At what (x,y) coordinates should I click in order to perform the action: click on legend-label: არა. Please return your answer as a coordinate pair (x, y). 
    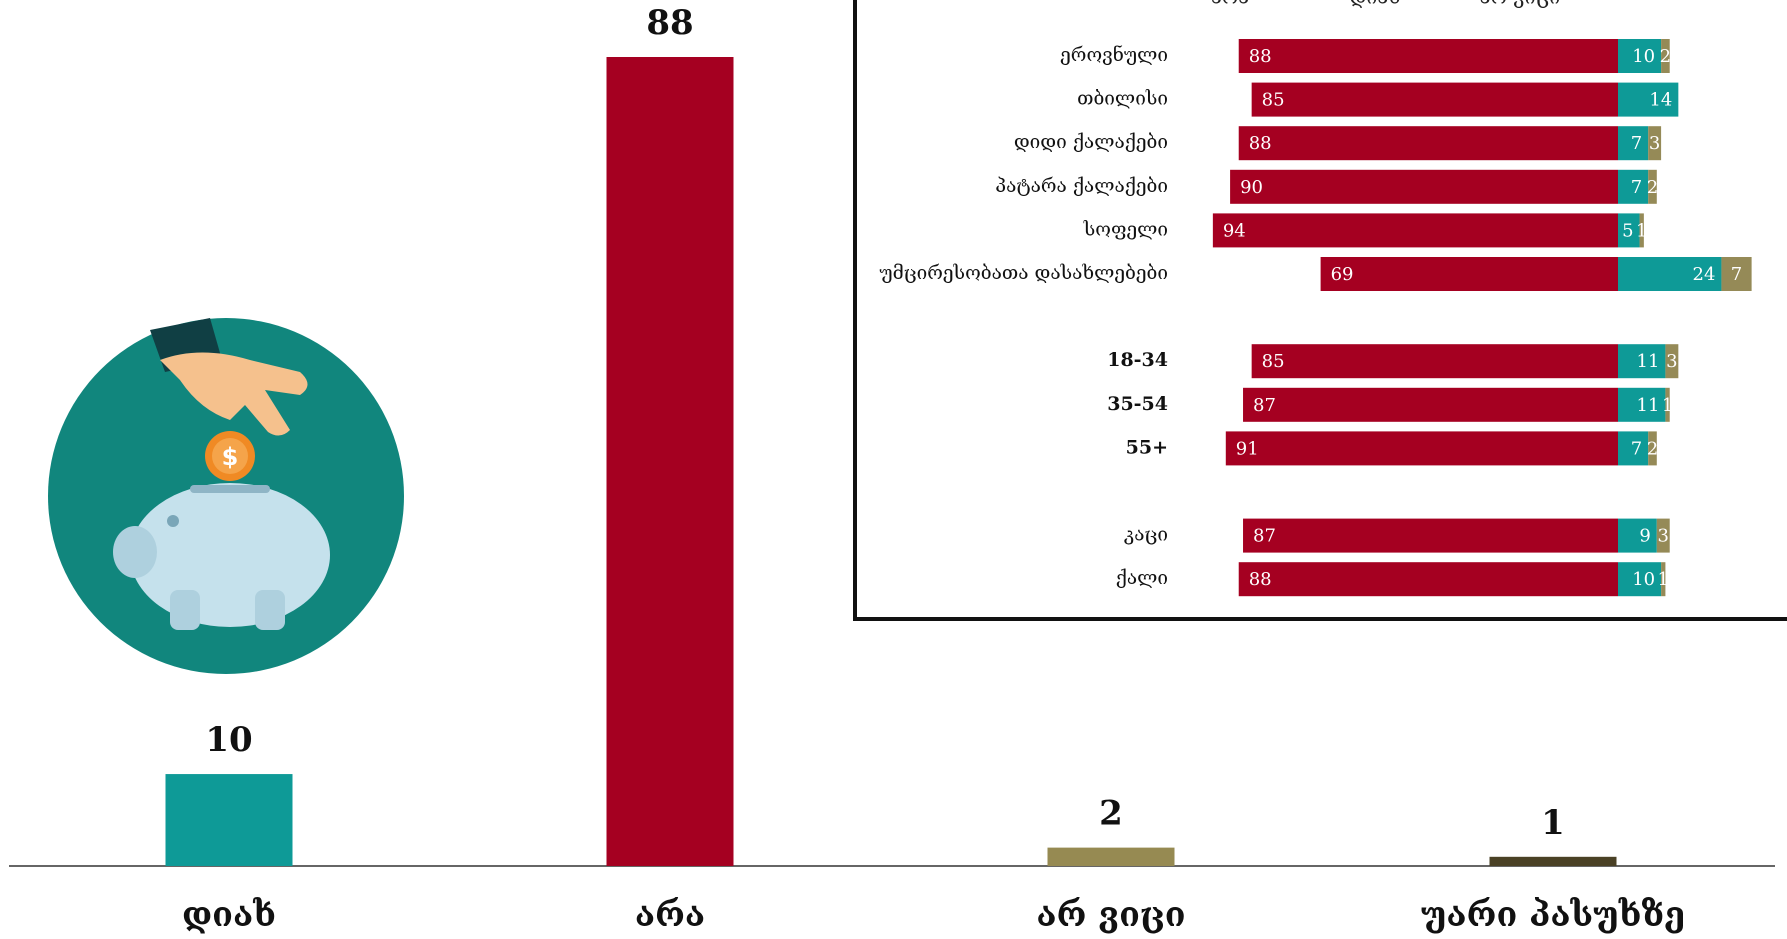
    Looking at the image, I should click on (1230, 4).